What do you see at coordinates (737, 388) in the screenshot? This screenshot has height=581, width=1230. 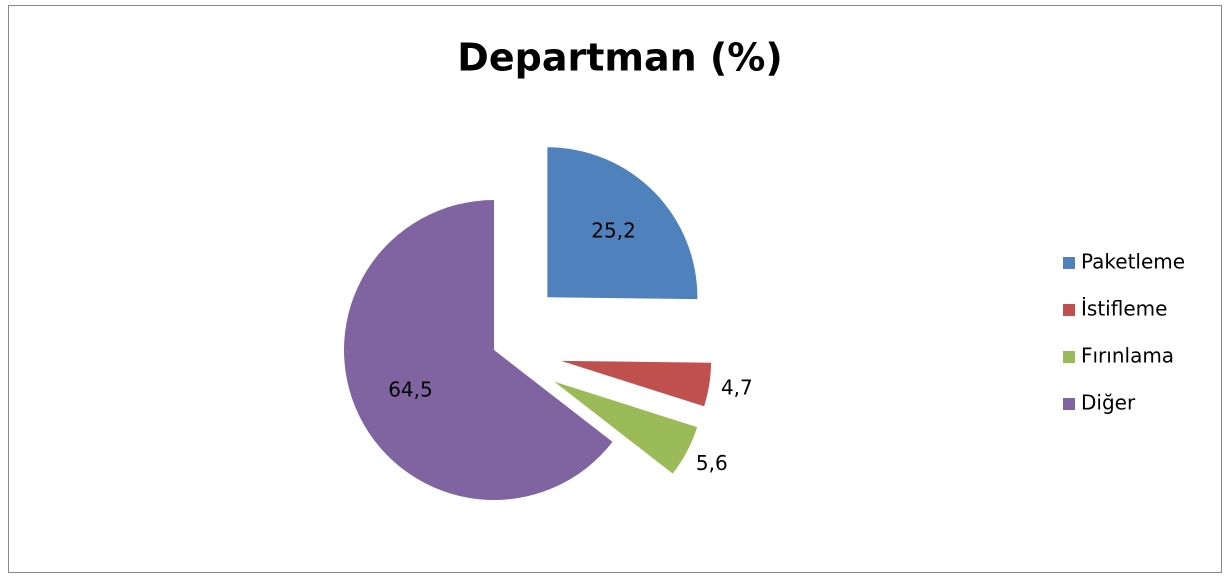 I see `data-label: 4,7` at bounding box center [737, 388].